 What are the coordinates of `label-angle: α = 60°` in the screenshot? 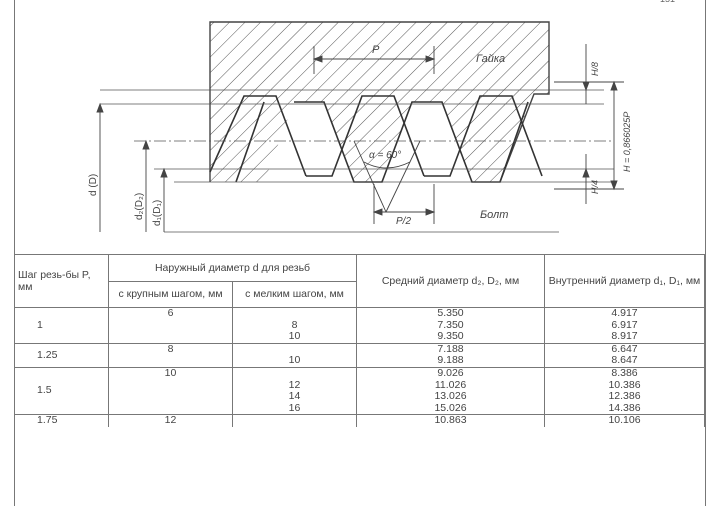 It's located at (385, 155).